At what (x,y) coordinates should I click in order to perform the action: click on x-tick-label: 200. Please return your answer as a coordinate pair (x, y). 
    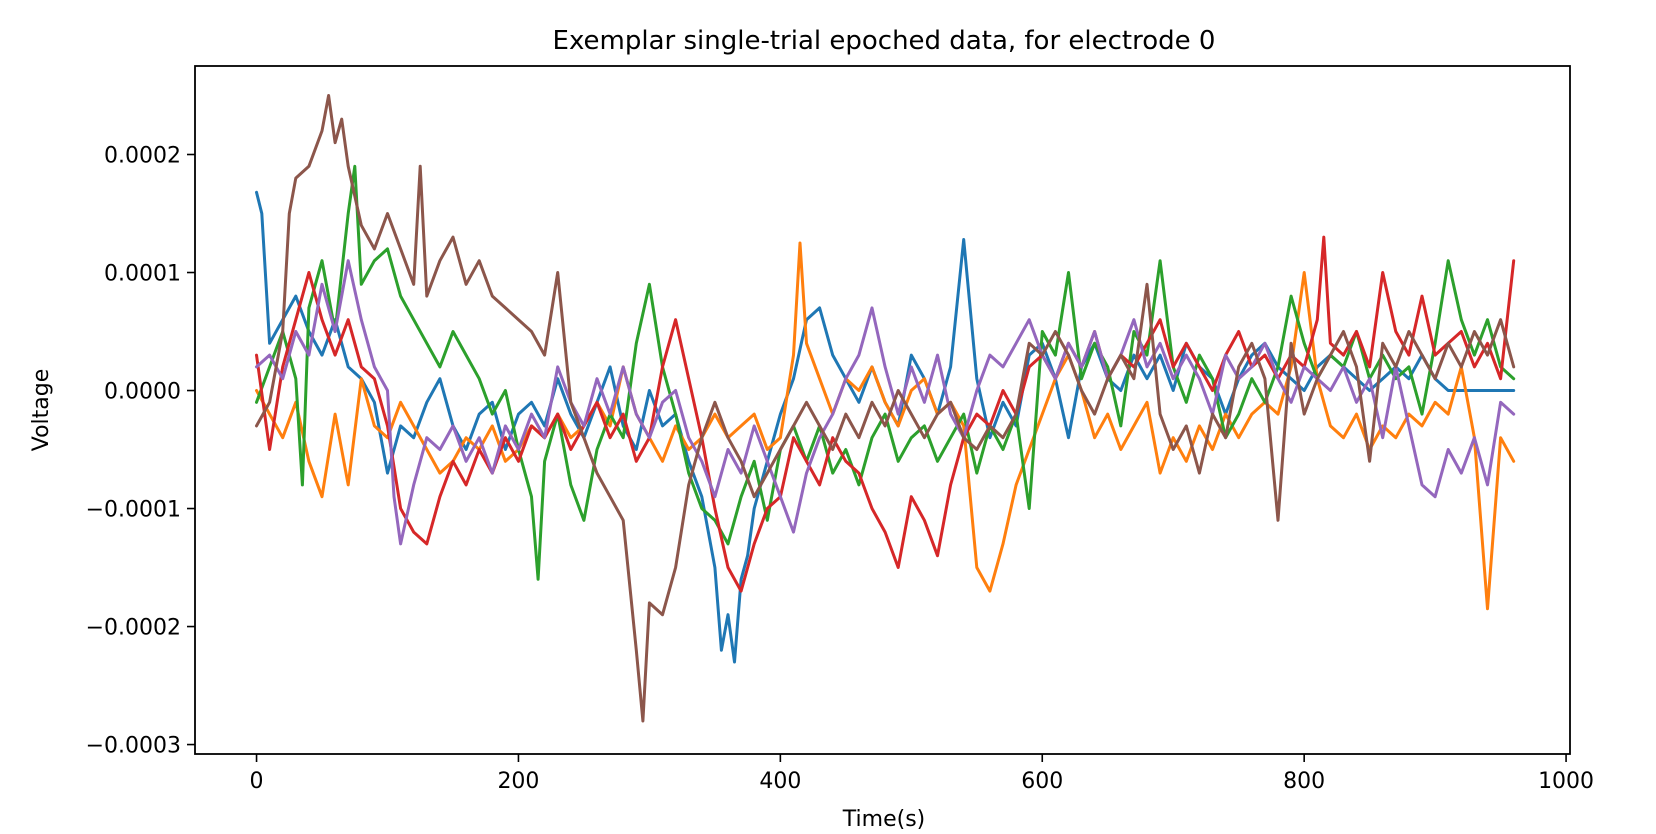
    Looking at the image, I should click on (518, 781).